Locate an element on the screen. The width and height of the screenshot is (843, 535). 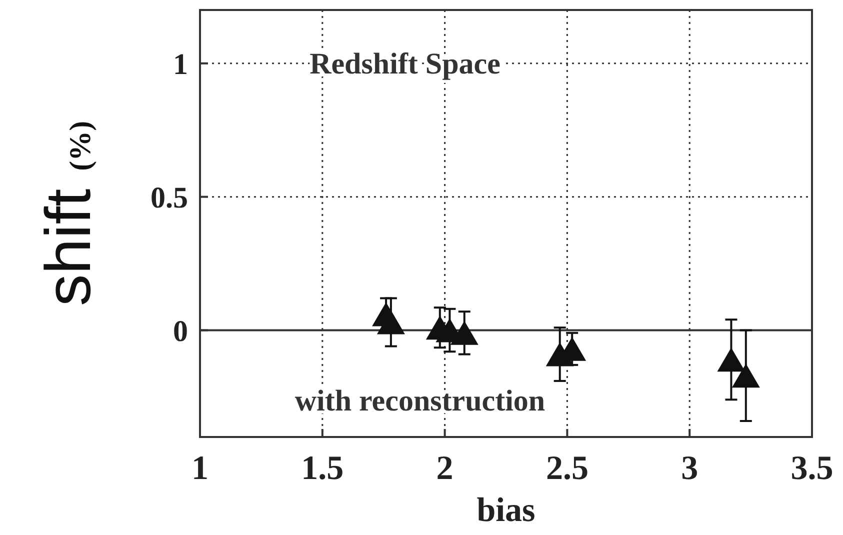
y-axis-title: shift (%) is located at coordinates (68, 213).